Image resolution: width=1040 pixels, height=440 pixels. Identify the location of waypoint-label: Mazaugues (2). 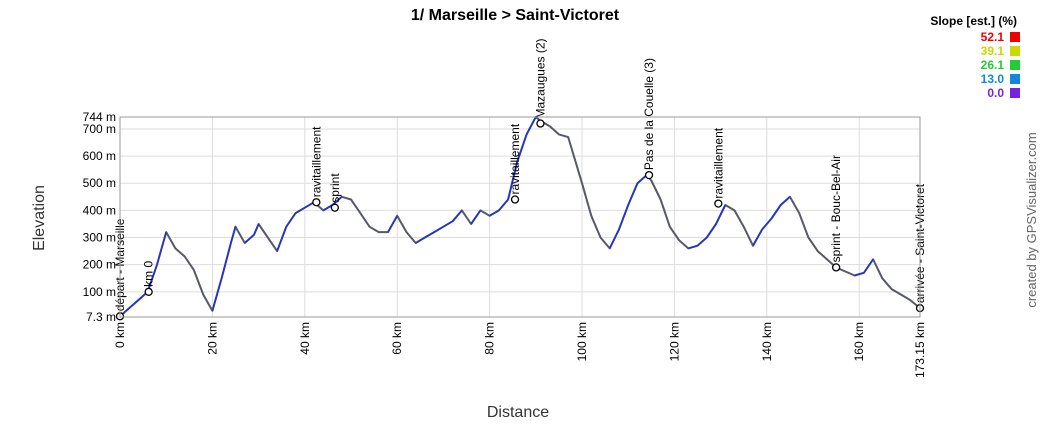
(540, 78).